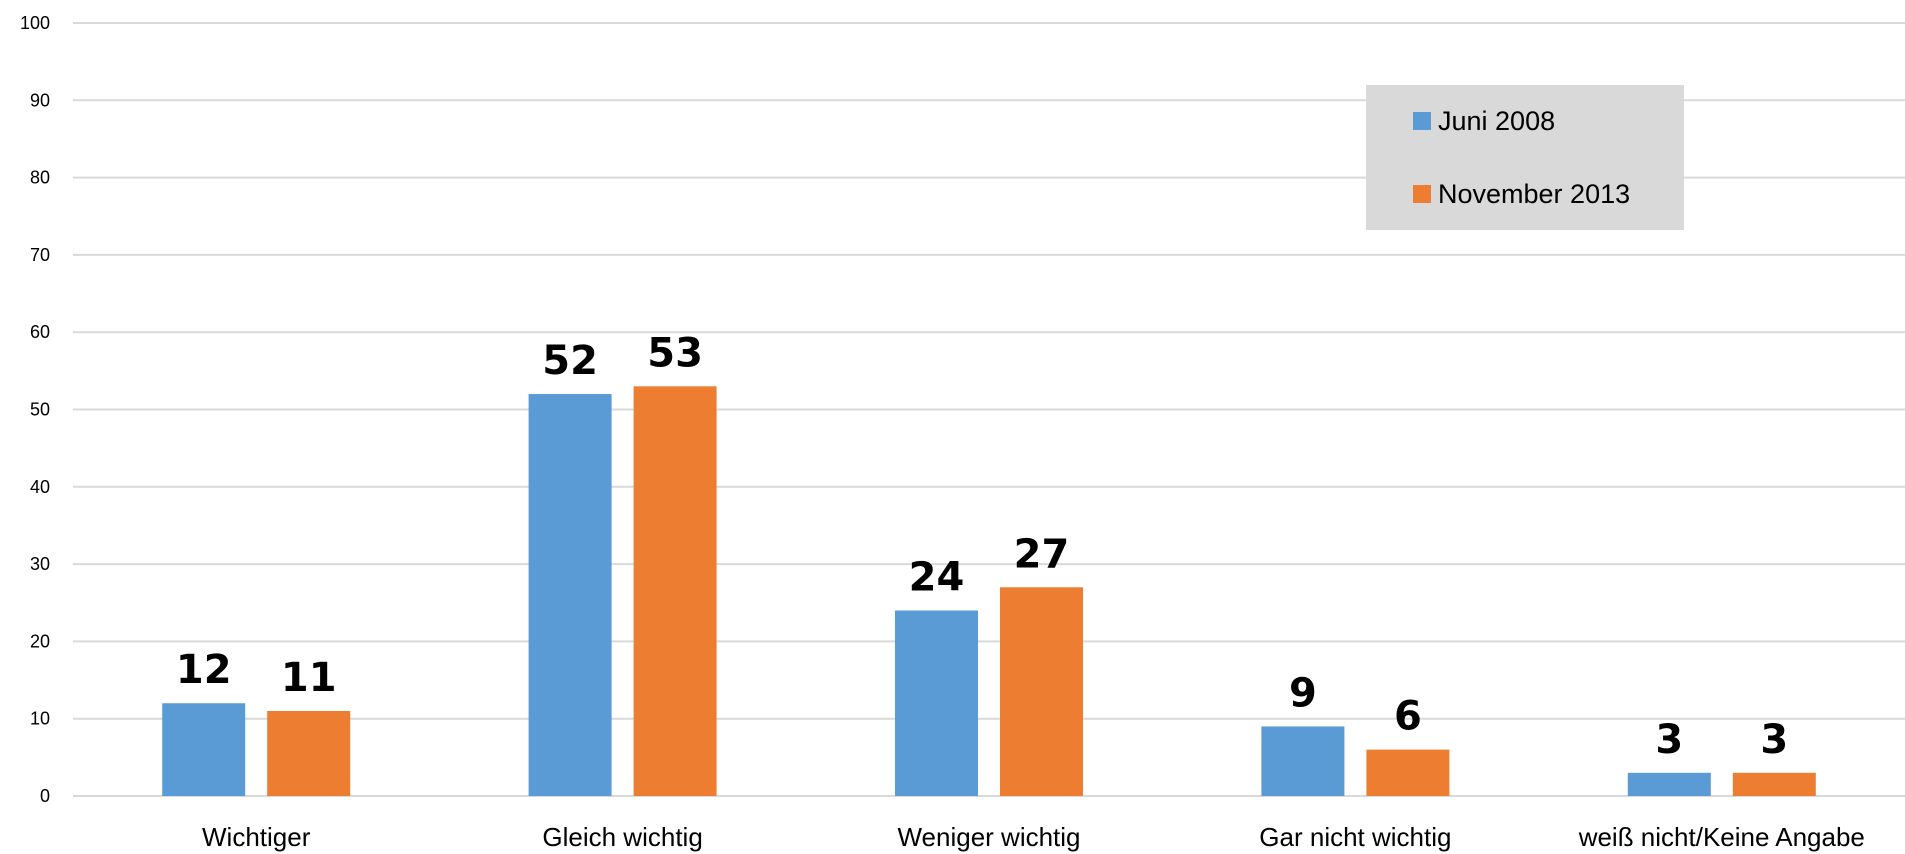 This screenshot has width=1905, height=854. What do you see at coordinates (45, 796) in the screenshot?
I see `y-tick-label: 0` at bounding box center [45, 796].